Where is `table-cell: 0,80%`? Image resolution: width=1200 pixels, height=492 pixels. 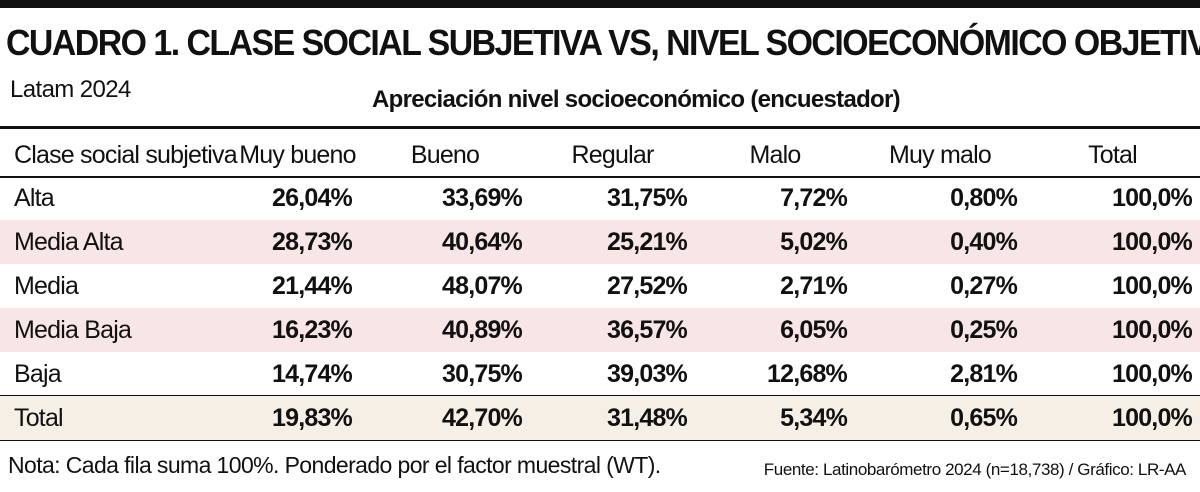
table-cell: 0,80% is located at coordinates (984, 197).